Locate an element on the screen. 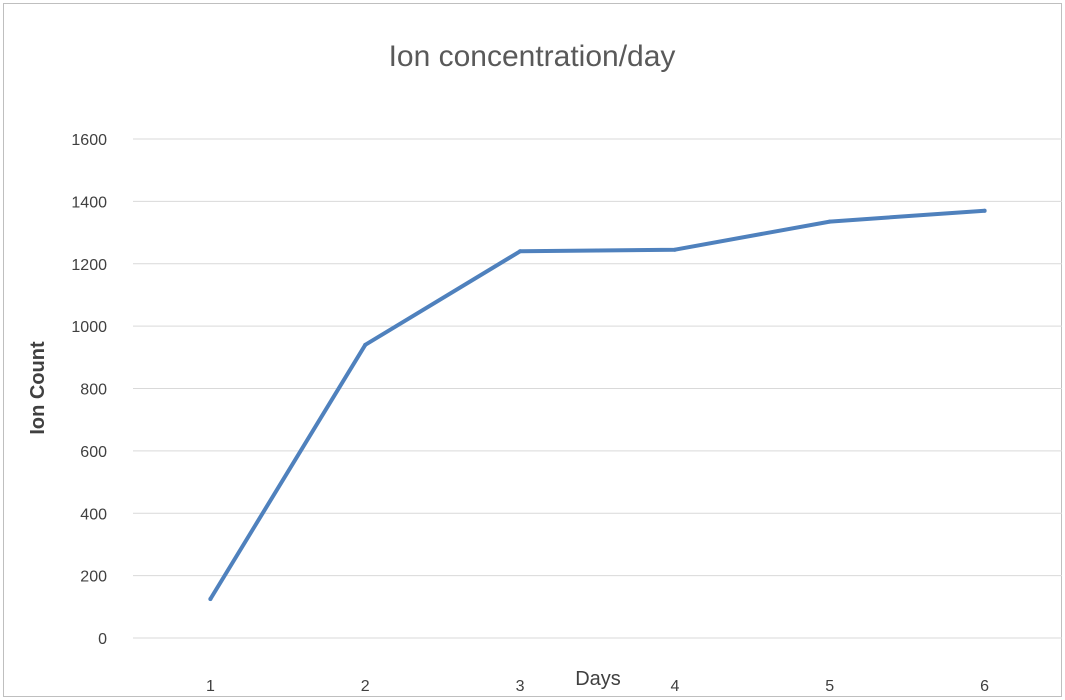 This screenshot has height=700, width=1065. y-axis-label: Ion Count is located at coordinates (38, 388).